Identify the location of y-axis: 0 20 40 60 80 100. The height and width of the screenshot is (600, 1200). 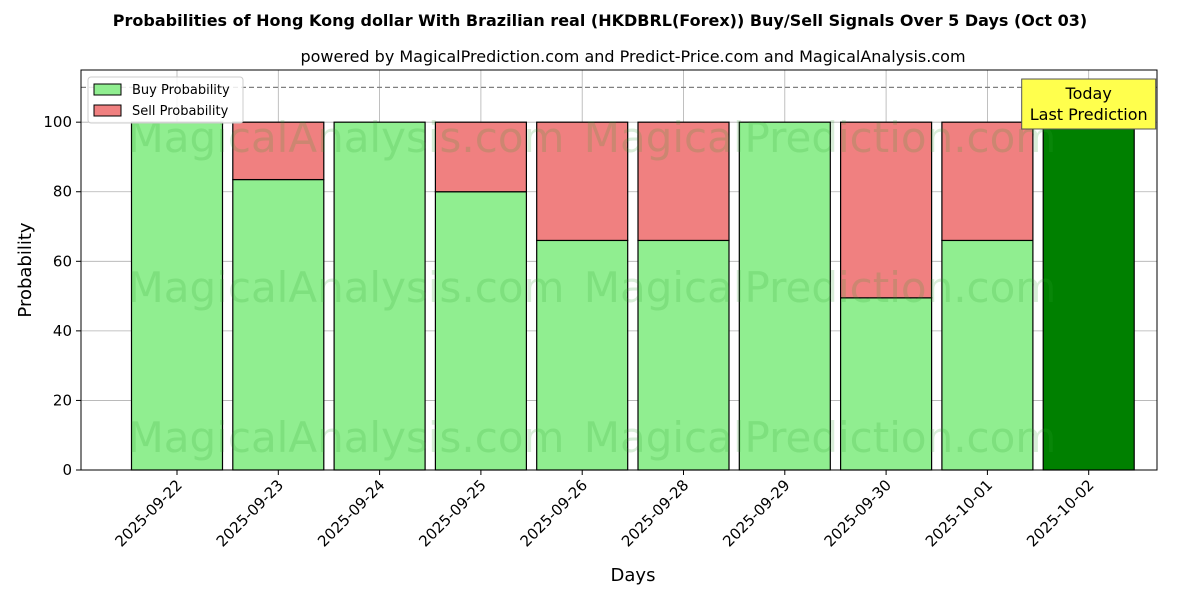
(62, 296).